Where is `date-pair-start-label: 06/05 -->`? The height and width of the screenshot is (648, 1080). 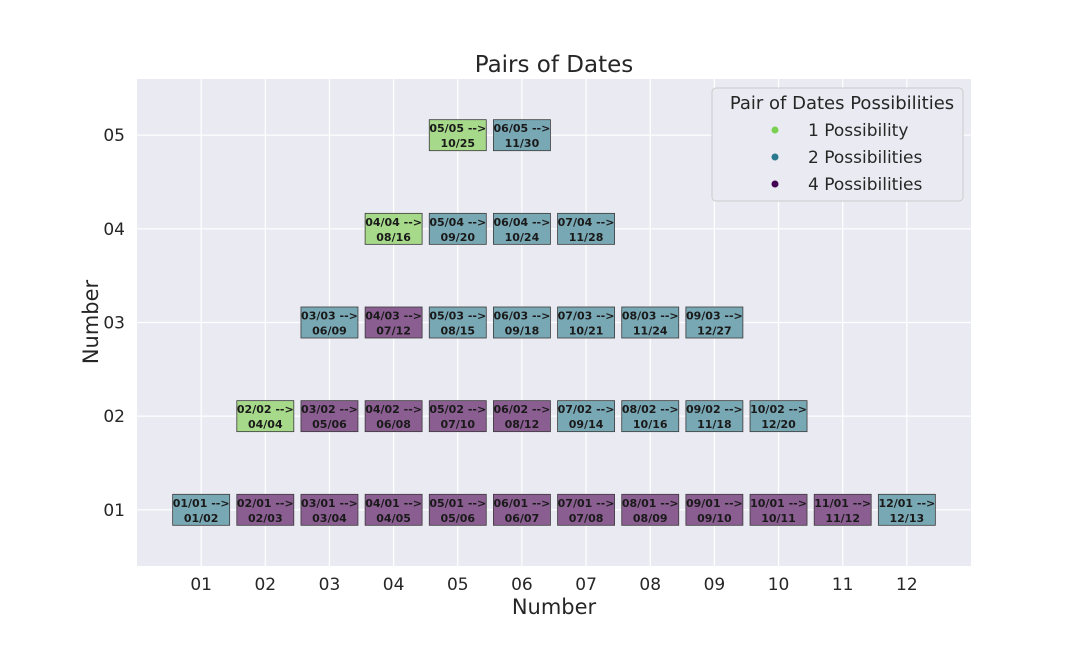
date-pair-start-label: 06/05 --> is located at coordinates (522, 128).